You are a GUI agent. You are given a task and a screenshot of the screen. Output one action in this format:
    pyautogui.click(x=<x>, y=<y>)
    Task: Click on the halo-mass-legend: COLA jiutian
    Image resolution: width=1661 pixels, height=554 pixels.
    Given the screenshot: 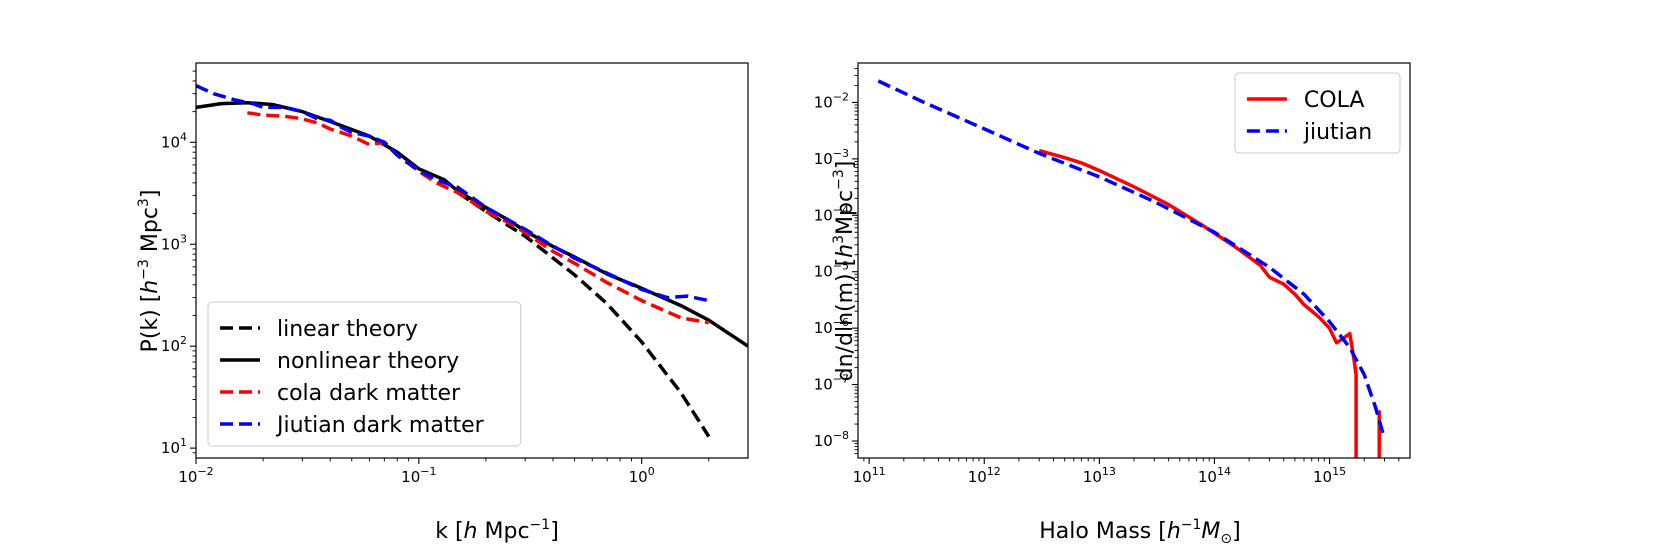 What is the action you would take?
    pyautogui.click(x=1317, y=113)
    